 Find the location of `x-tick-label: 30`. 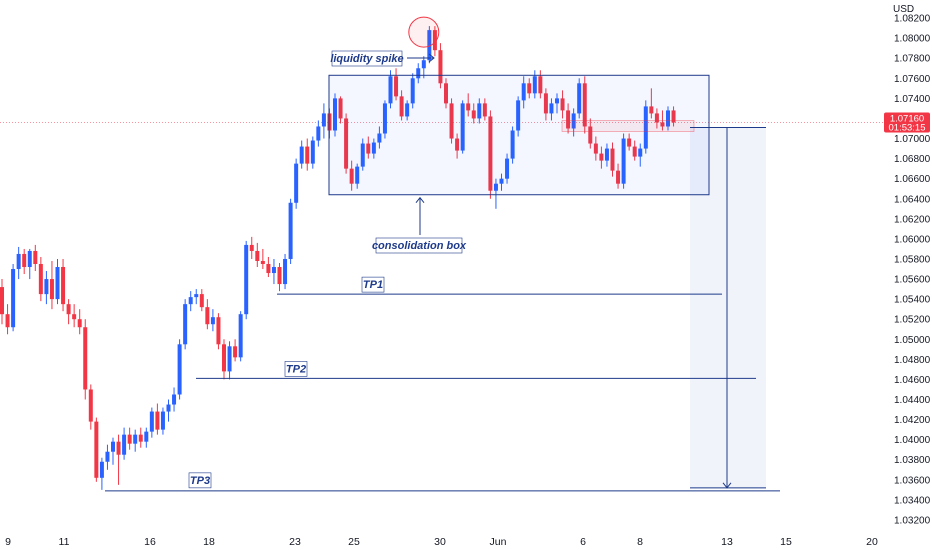

x-tick-label: 30 is located at coordinates (440, 542).